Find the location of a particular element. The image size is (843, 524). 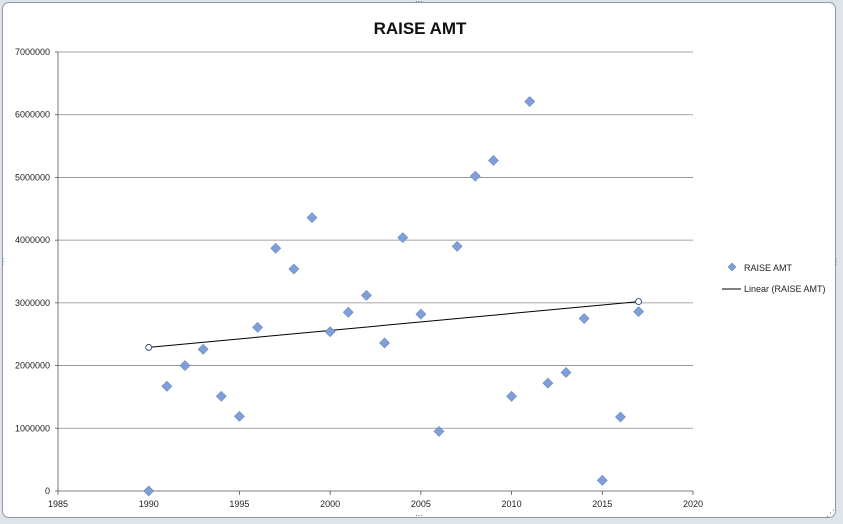

x-tick-label: 2010 is located at coordinates (512, 504).